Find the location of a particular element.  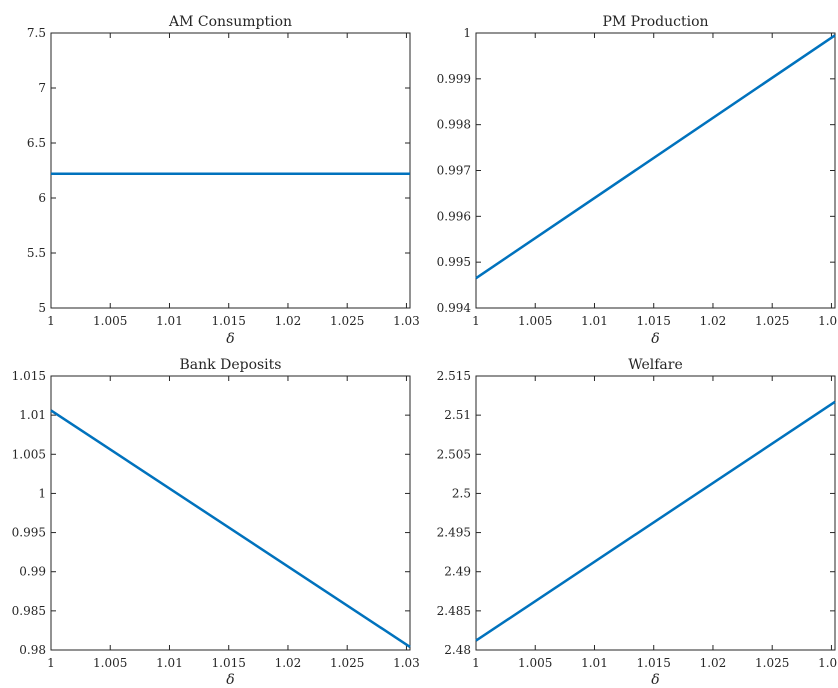

y-tick-label: 0.98 is located at coordinates (32, 650).